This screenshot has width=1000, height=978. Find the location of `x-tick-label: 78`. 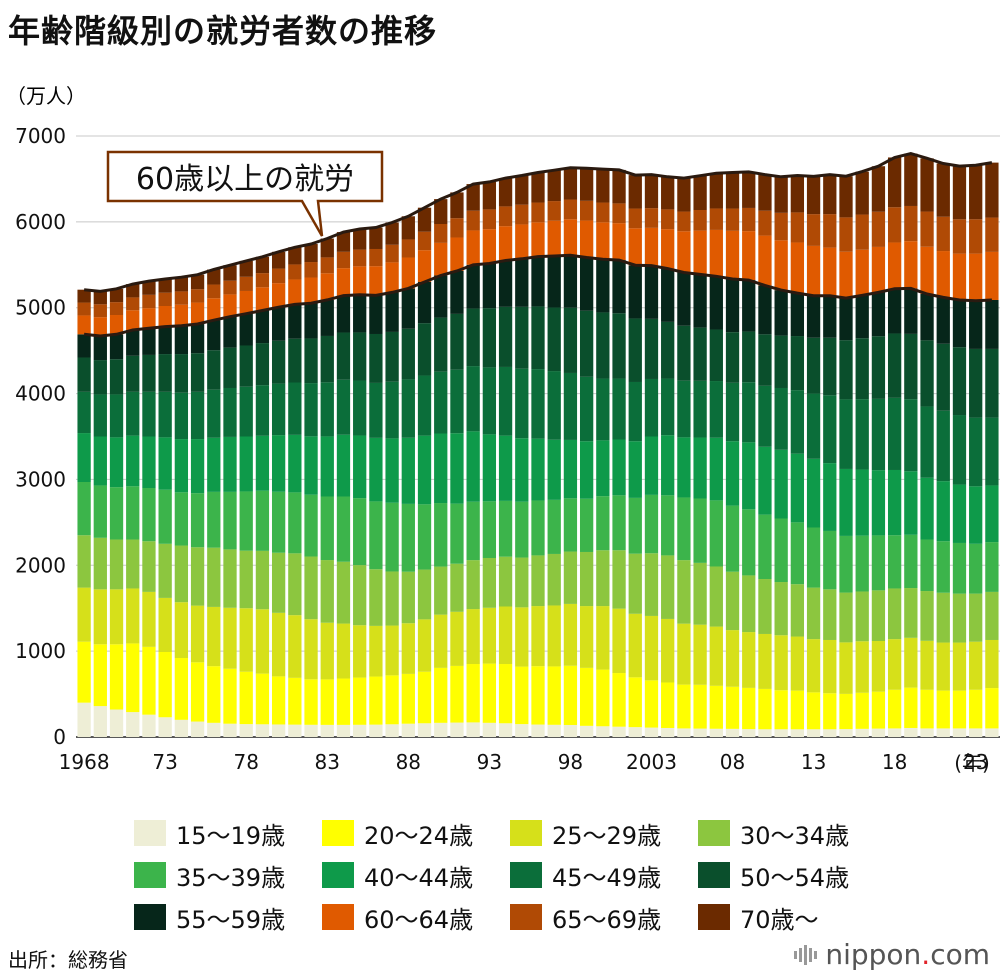

x-tick-label: 78 is located at coordinates (245, 762).